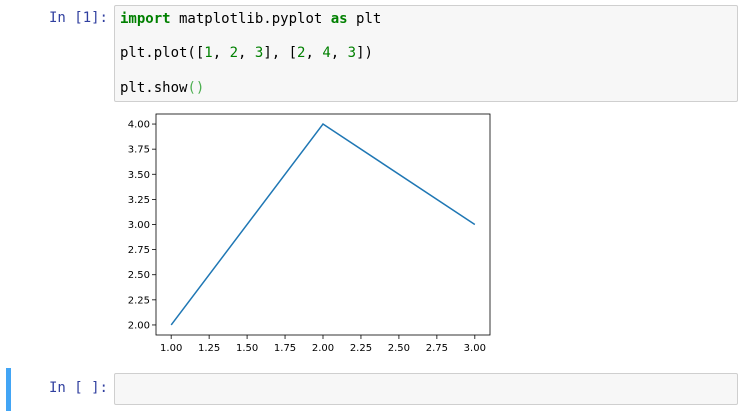  What do you see at coordinates (145, 19) in the screenshot?
I see `keyword-import: import` at bounding box center [145, 19].